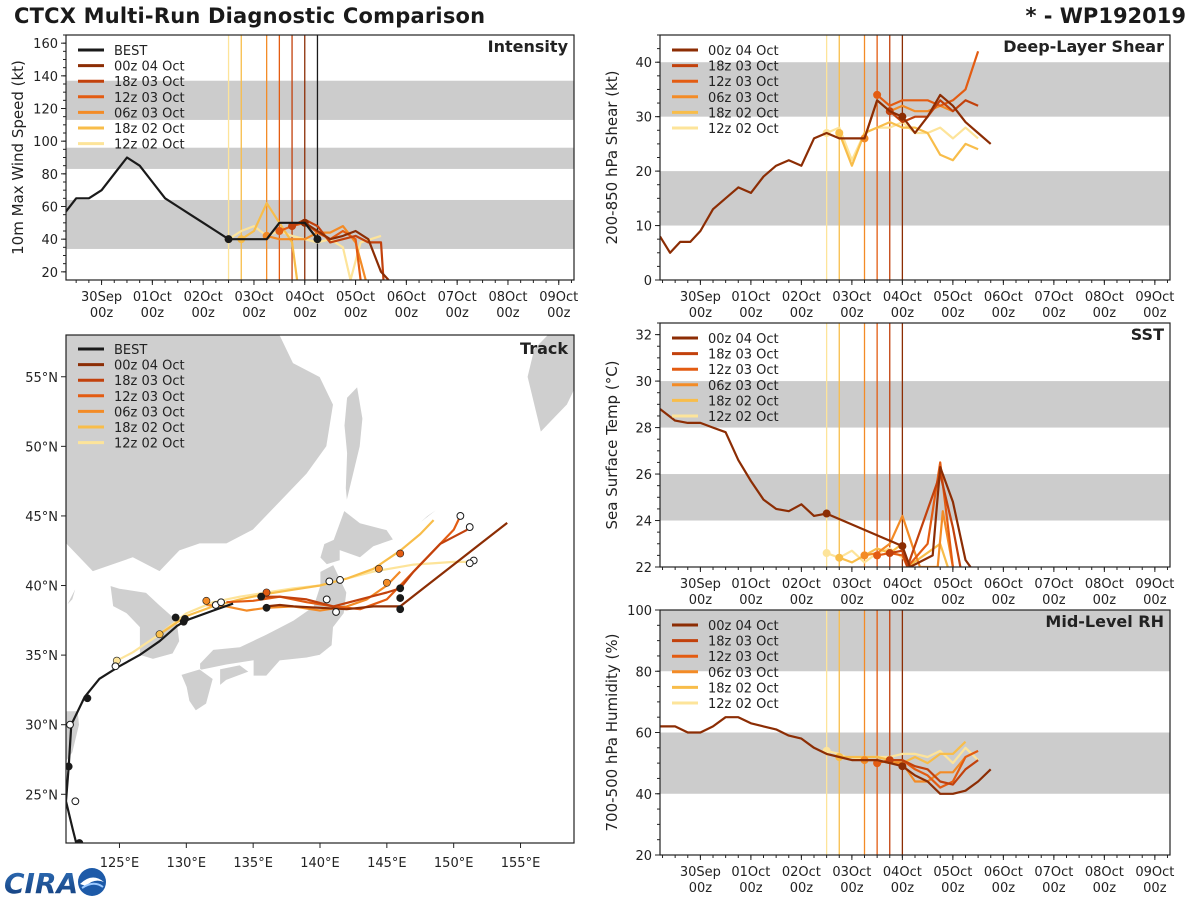 Image resolution: width=1200 pixels, height=900 pixels. I want to click on y-axis-label: Sea Surface Temp (°C), so click(612, 444).